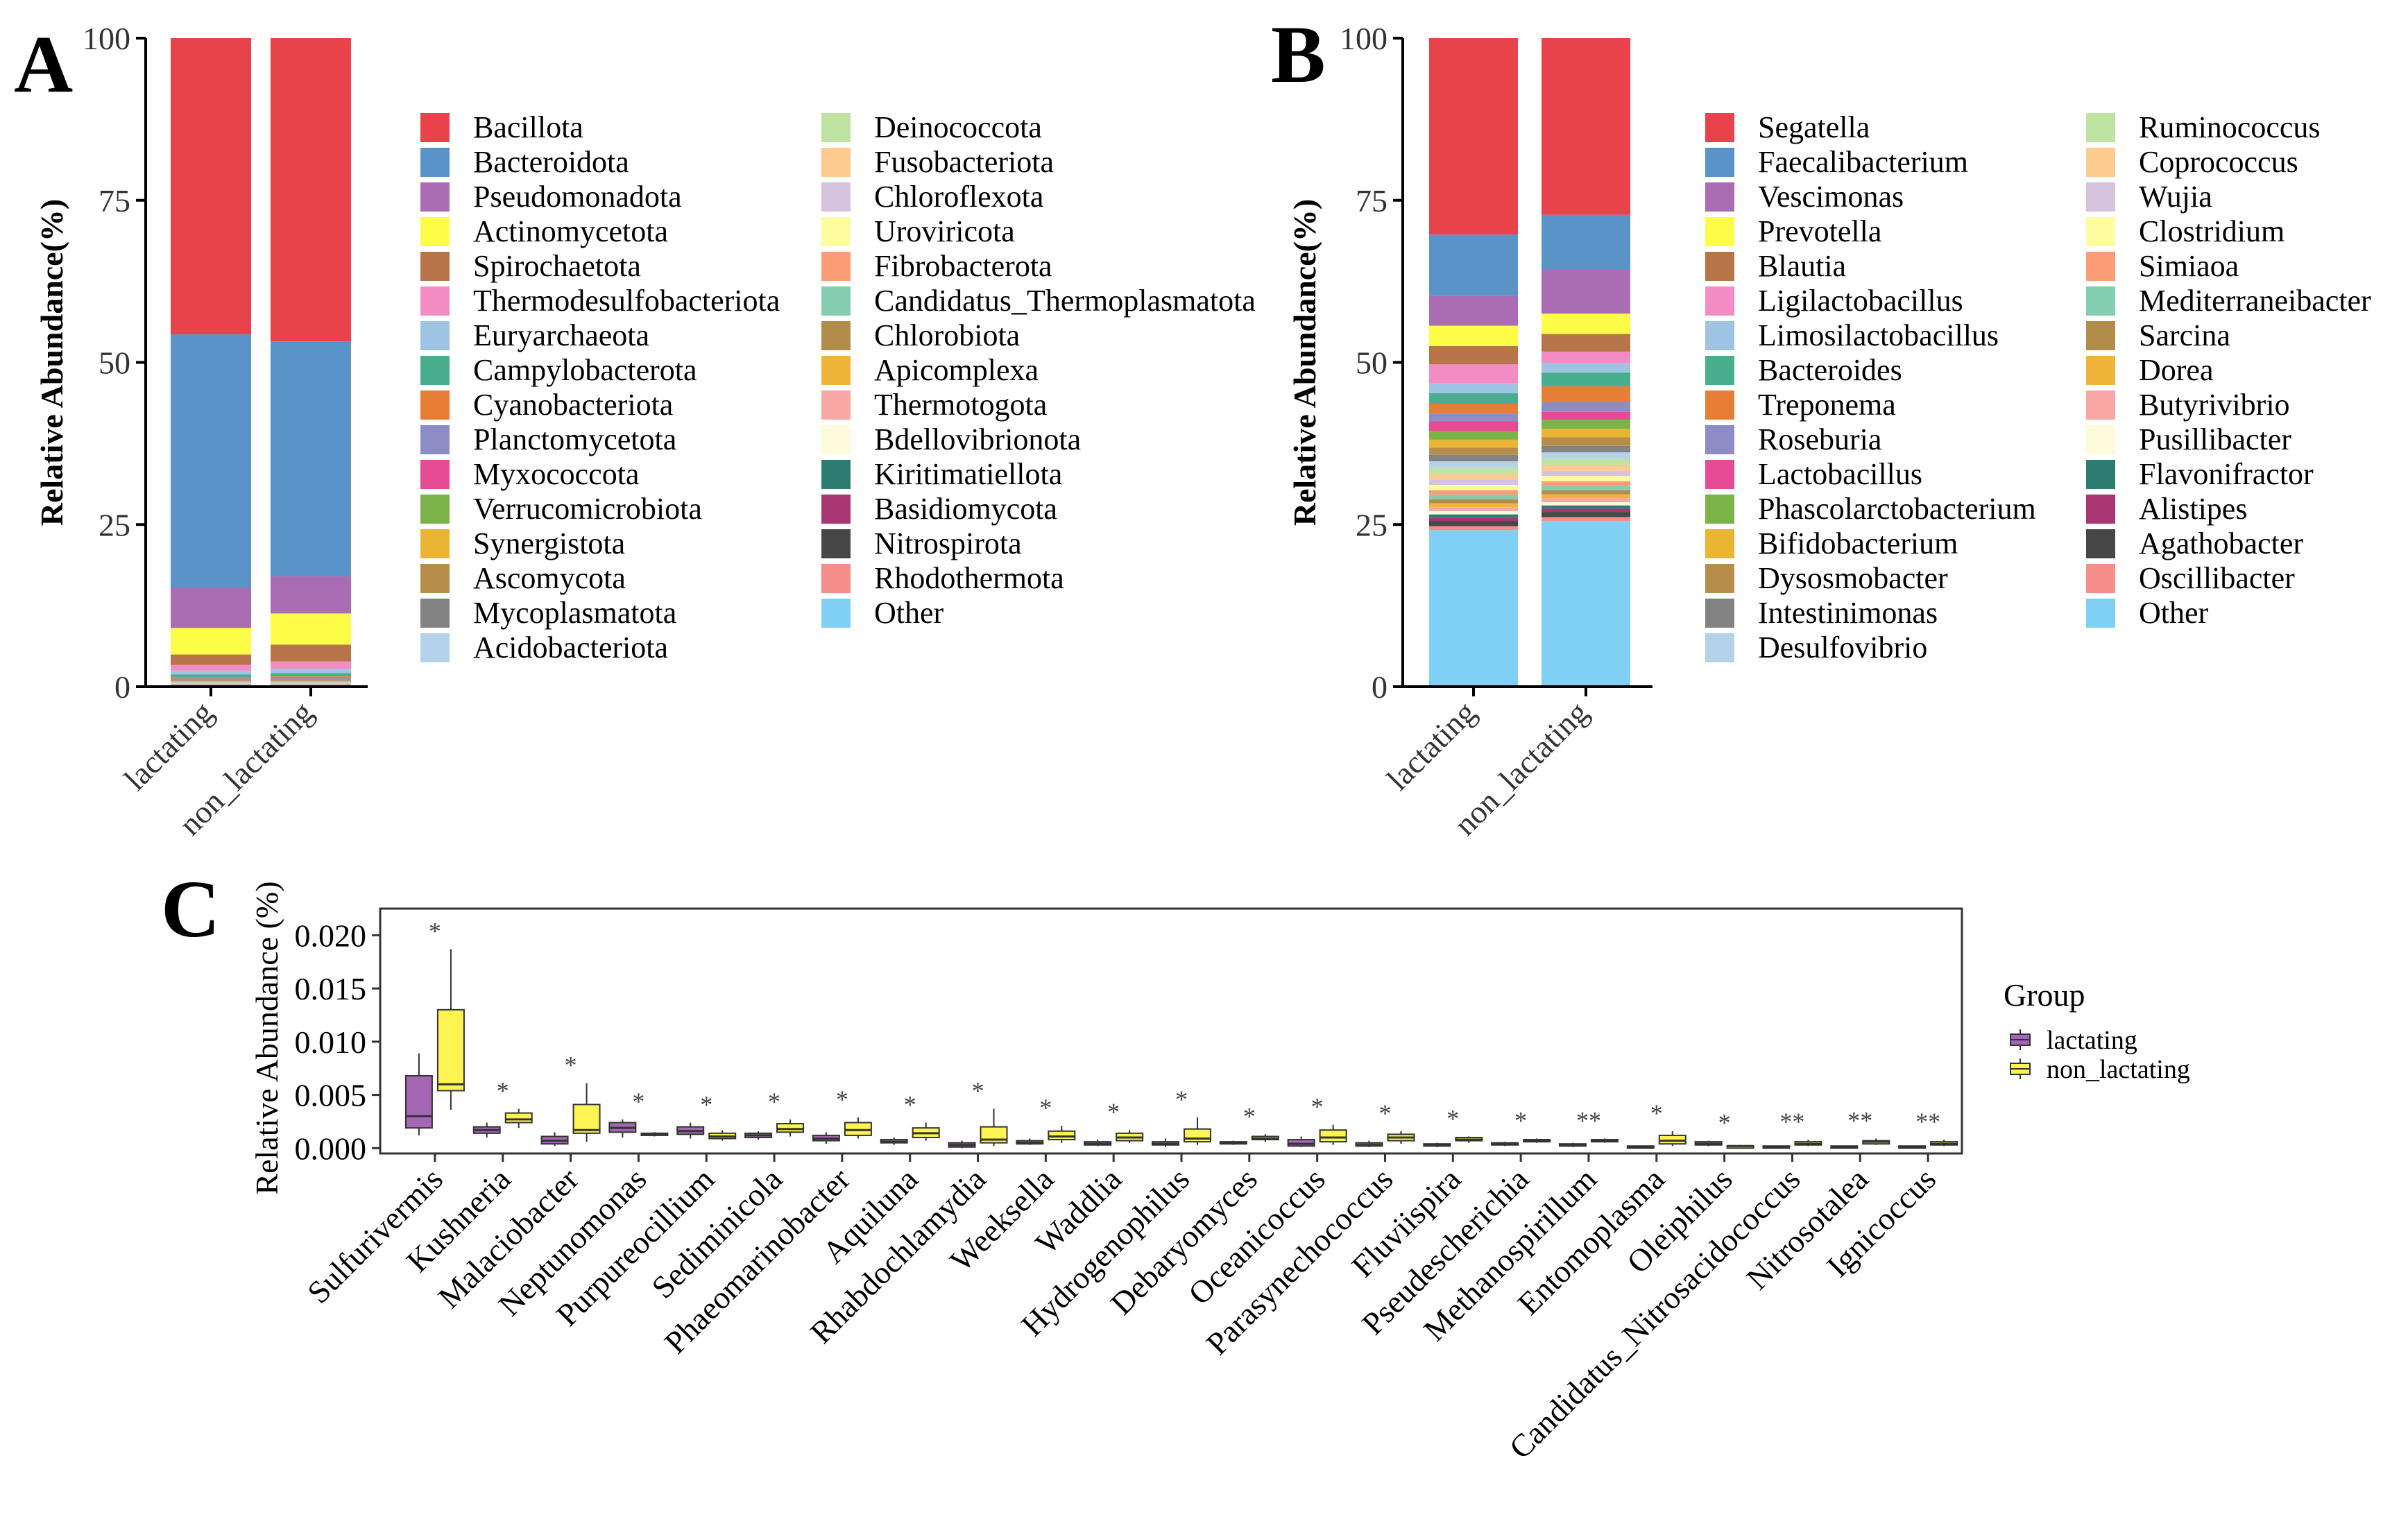  Describe the element at coordinates (1520, 1121) in the screenshot. I see `significance-pseudescherichia: *` at that location.